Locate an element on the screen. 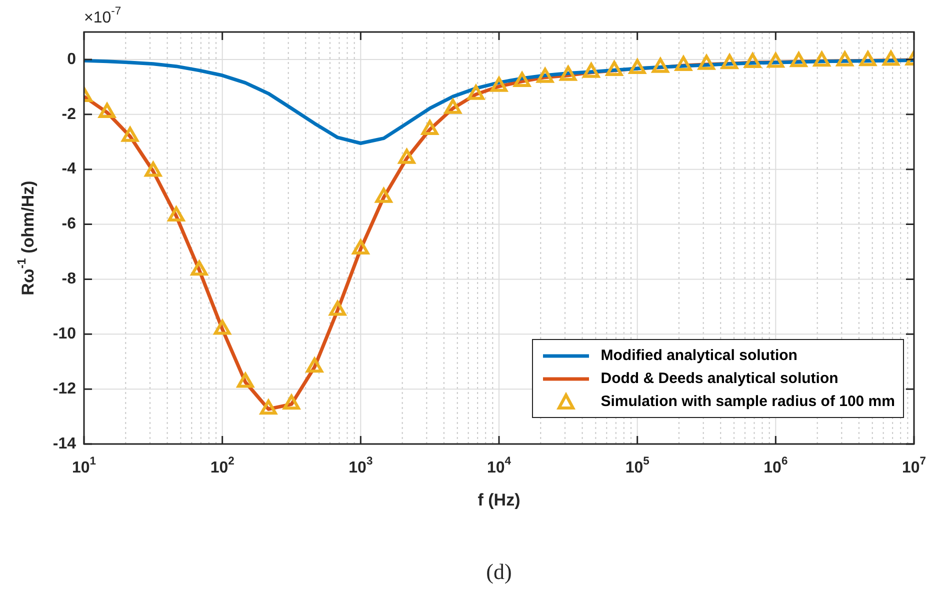 This screenshot has height=589, width=936. y-tick-label: -14 is located at coordinates (64, 443).